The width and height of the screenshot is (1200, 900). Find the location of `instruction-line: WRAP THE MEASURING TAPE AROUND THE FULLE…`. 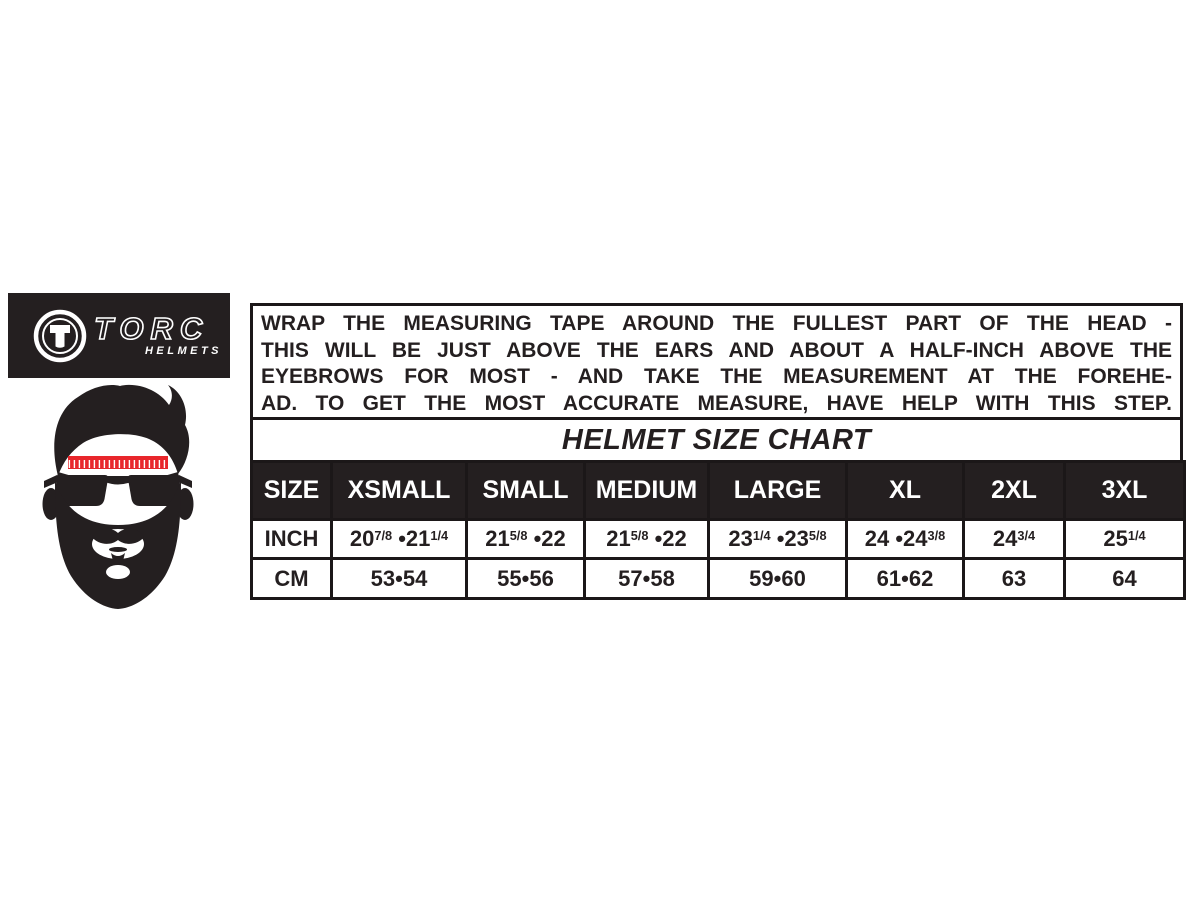

instruction-line: WRAP THE MEASURING TAPE AROUND THE FULLE… is located at coordinates (716, 323).